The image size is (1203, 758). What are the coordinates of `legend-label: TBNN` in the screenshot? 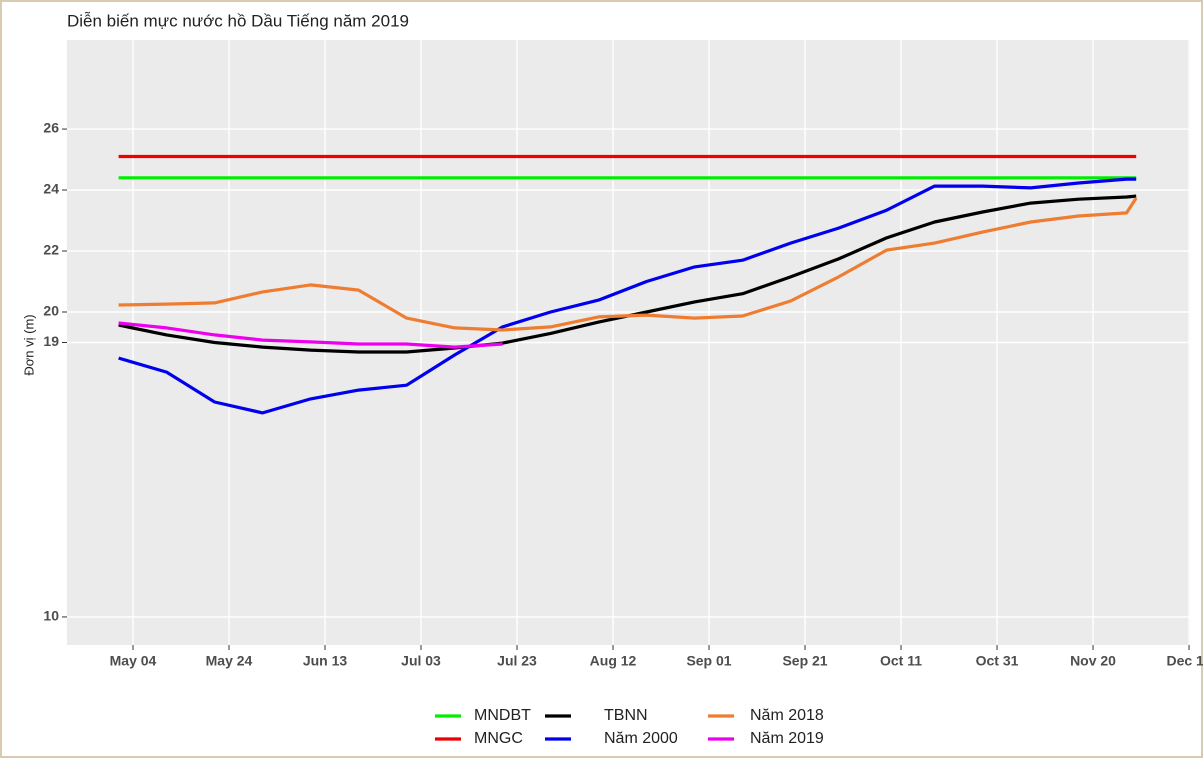 It's located at (626, 715).